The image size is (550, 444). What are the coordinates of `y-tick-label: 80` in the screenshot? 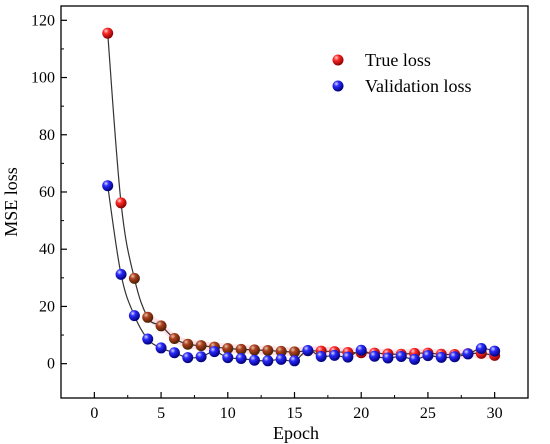 It's located at (47, 135).